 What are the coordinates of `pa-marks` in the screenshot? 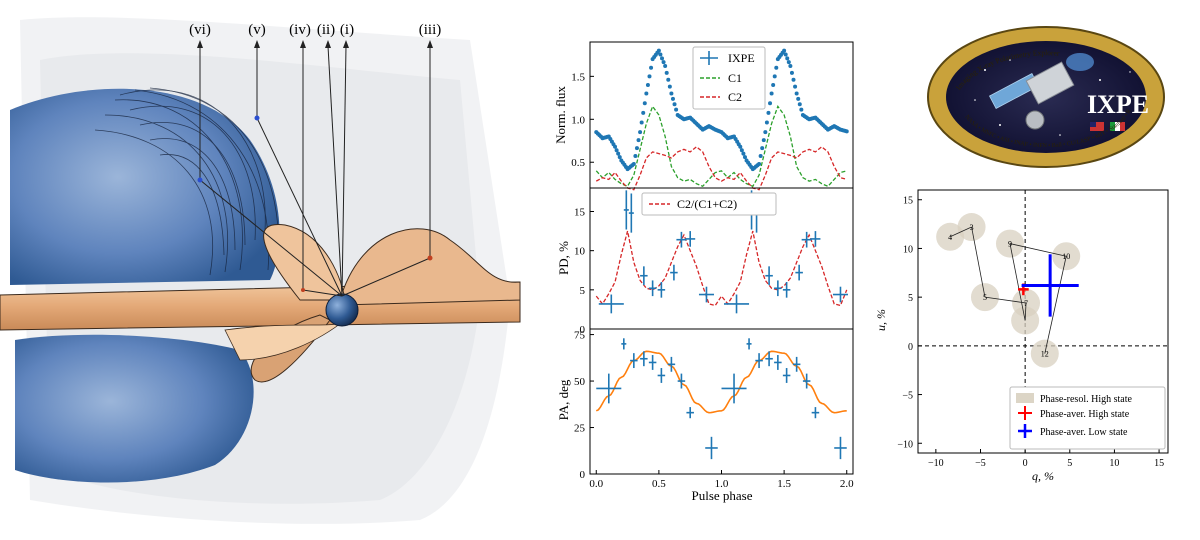 It's located at (721, 399).